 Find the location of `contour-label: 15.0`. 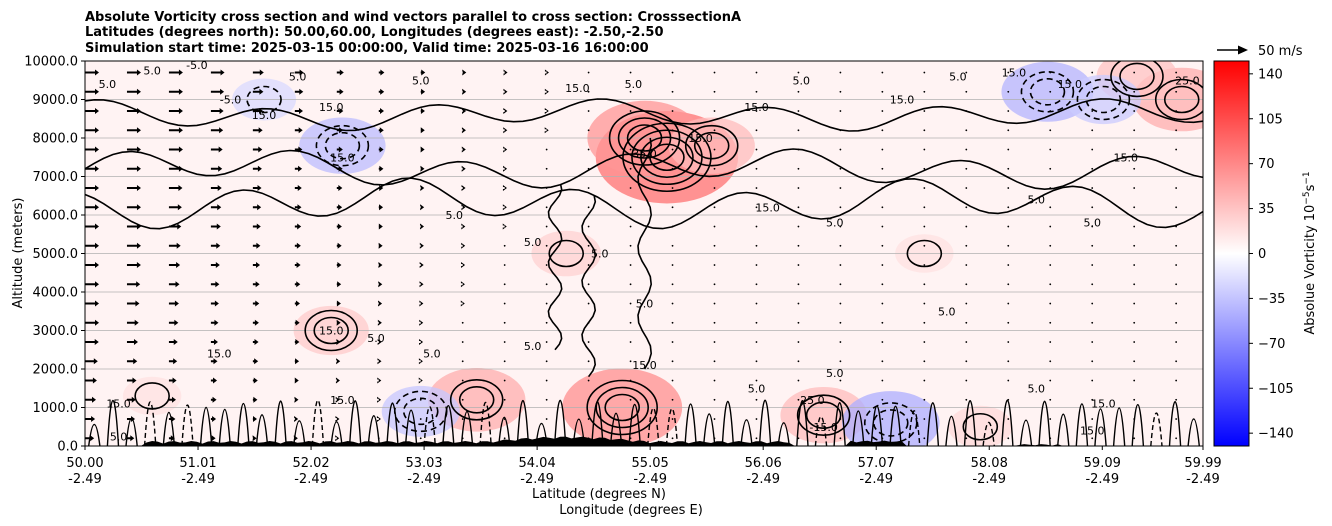

contour-label: 15.0 is located at coordinates (1070, 84).